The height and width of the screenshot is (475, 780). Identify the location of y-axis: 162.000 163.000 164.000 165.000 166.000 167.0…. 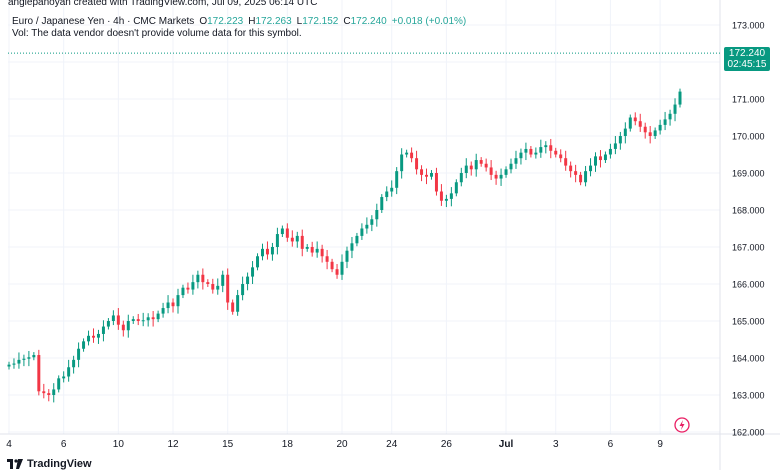
(748, 229).